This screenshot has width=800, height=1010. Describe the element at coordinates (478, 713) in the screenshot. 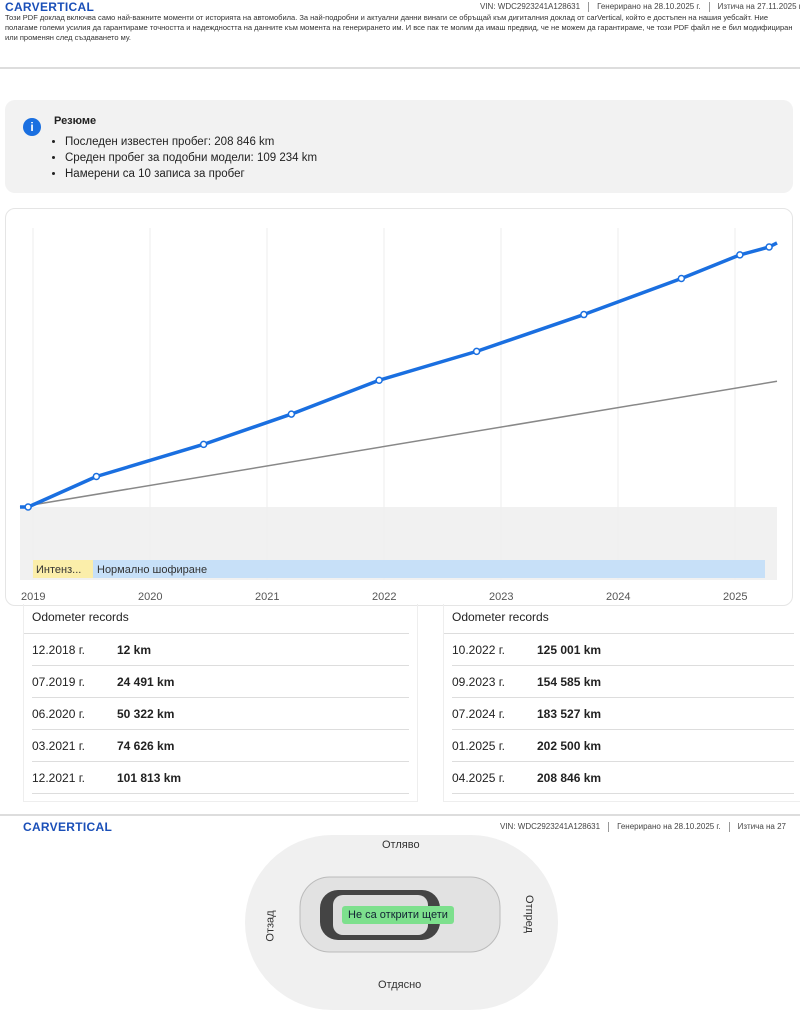

I see `record-date: 07.2024 г.` at that location.